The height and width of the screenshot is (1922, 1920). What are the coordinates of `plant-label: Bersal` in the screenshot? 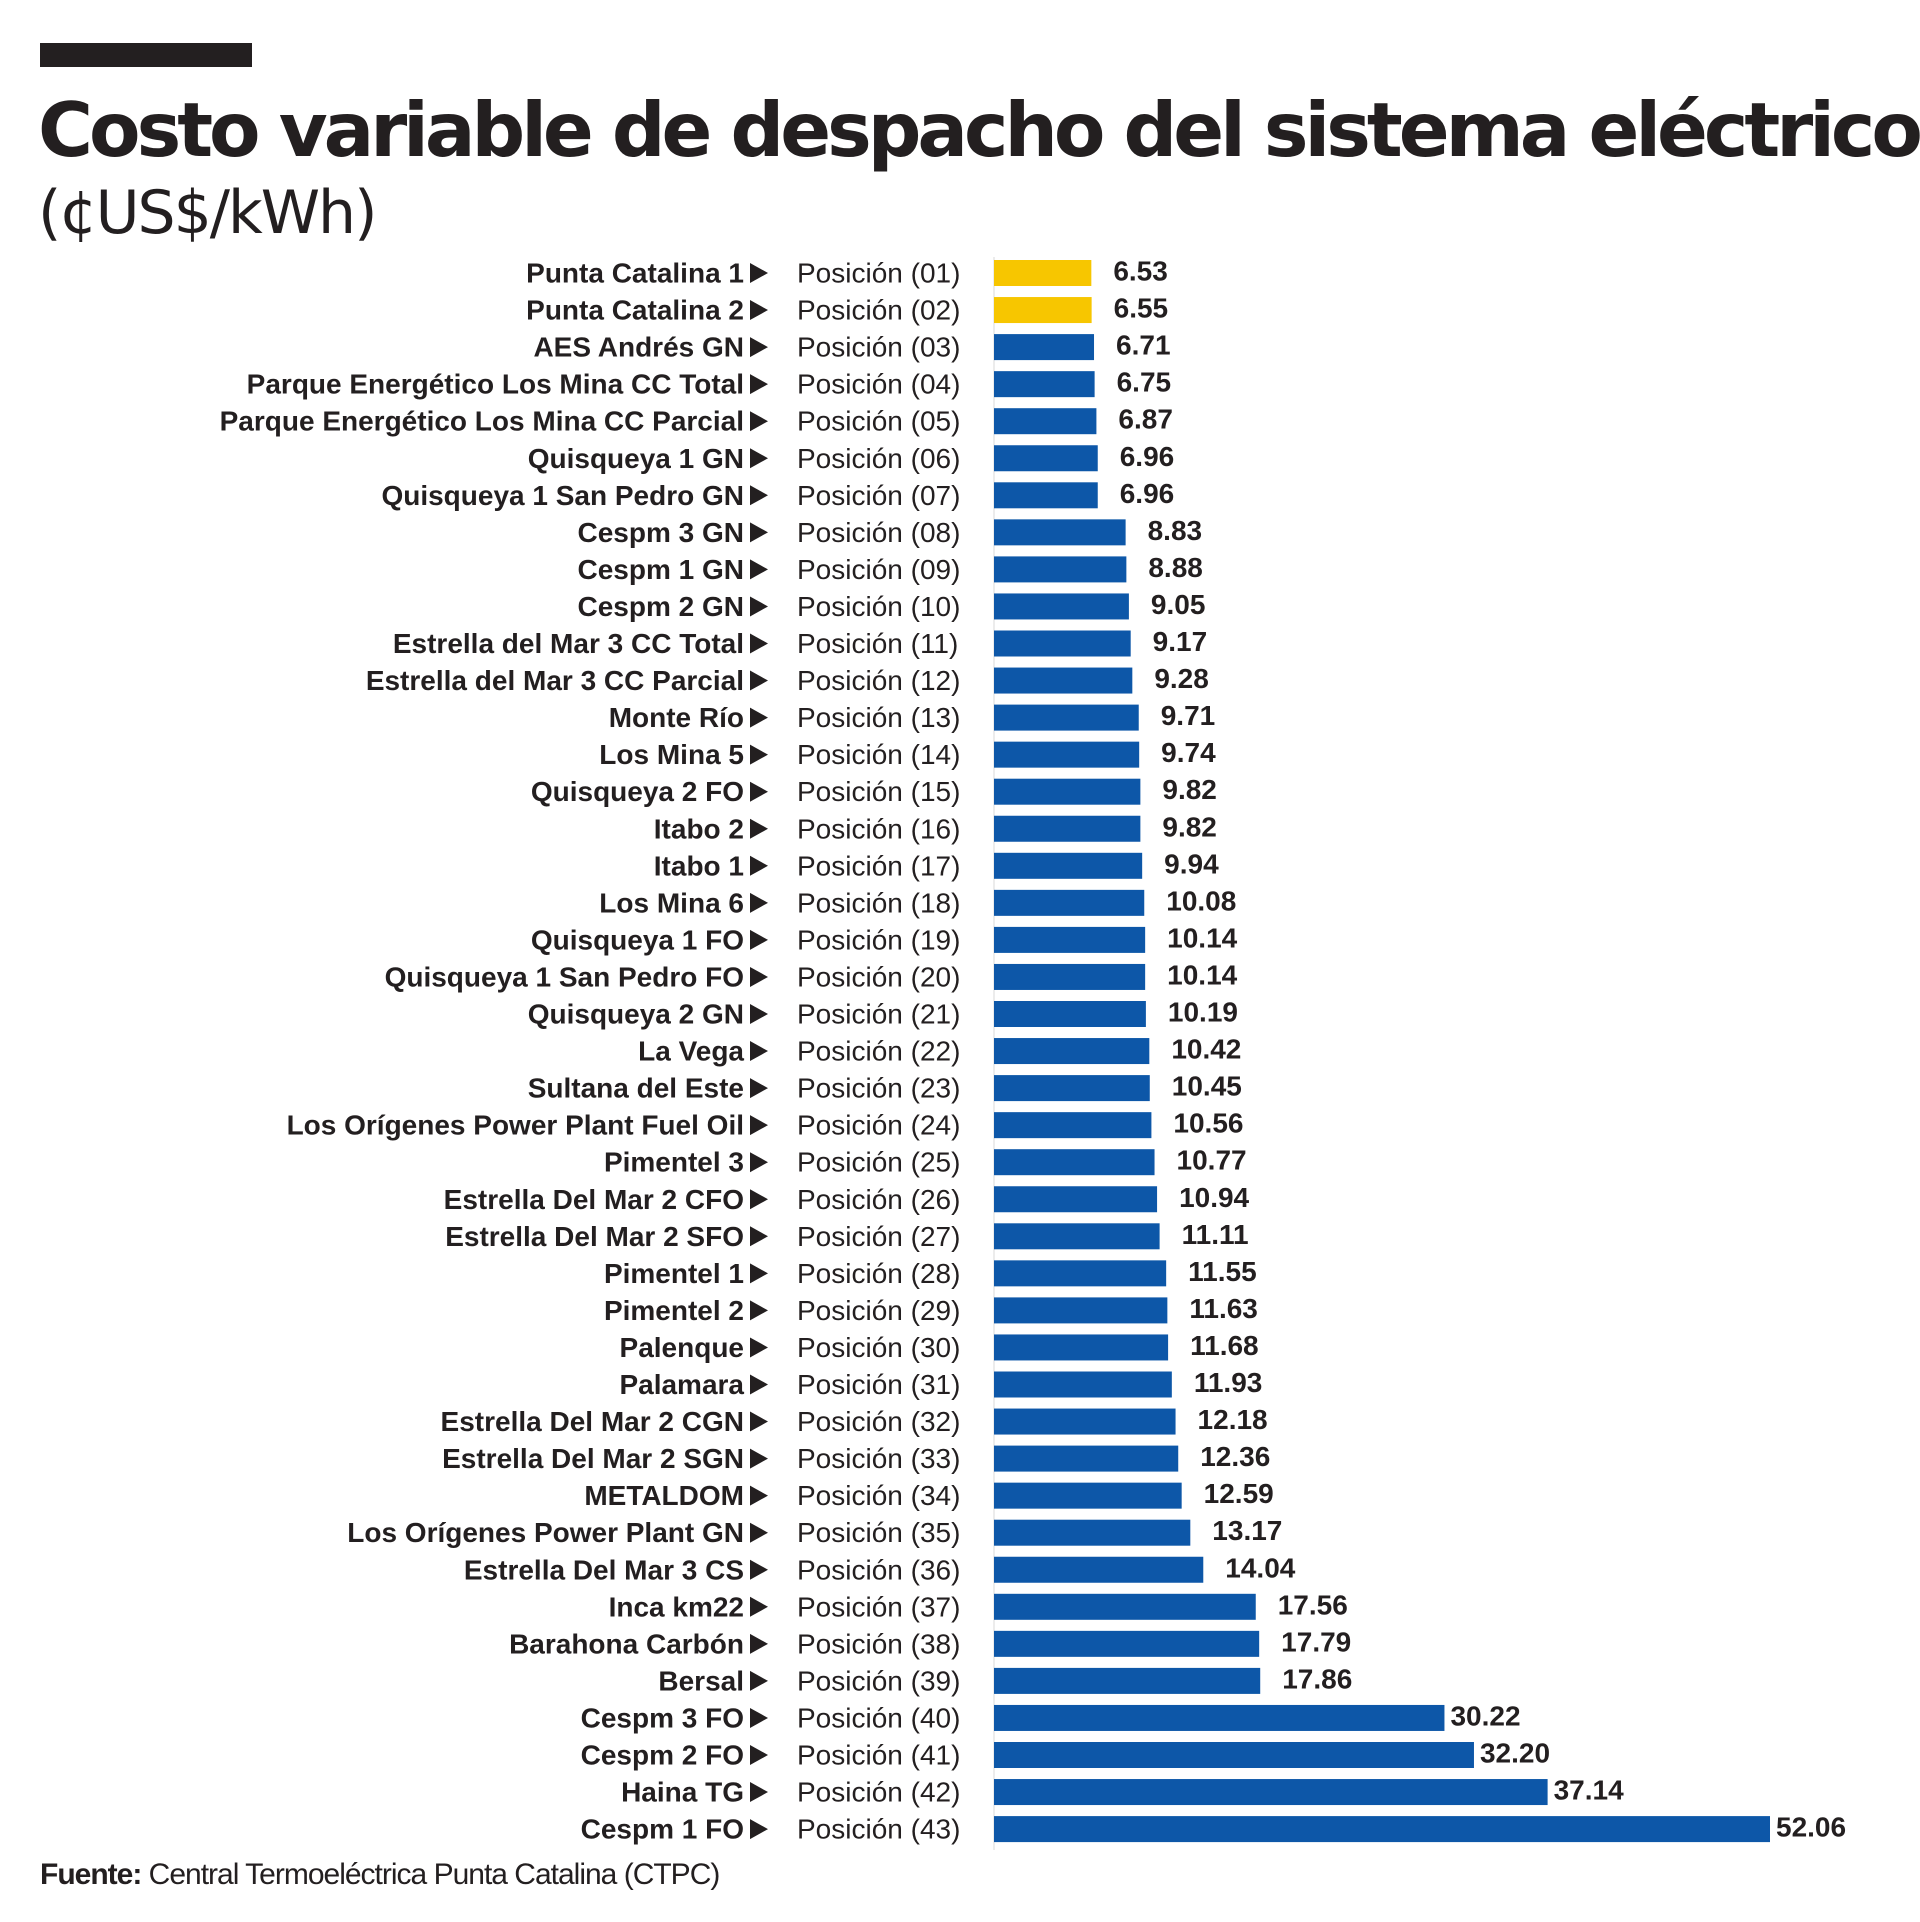 It's located at (701, 1680).